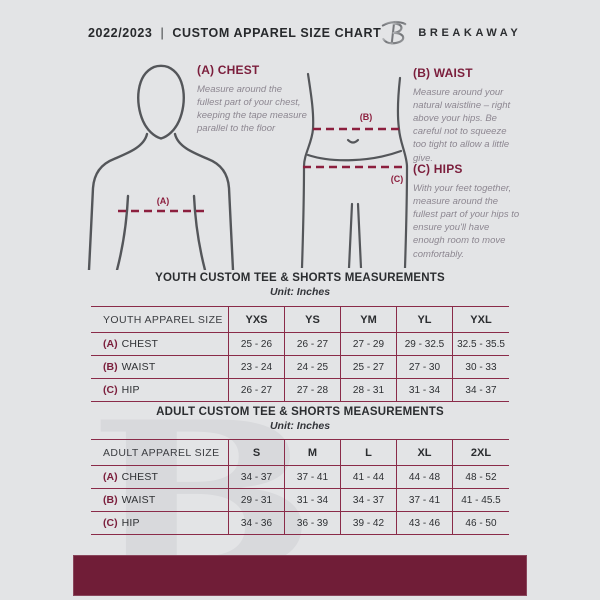  Describe the element at coordinates (300, 278) in the screenshot. I see `youth-section-title: YOUTH CUSTOM TEE & SHORTS MEASUREMENTS` at that location.